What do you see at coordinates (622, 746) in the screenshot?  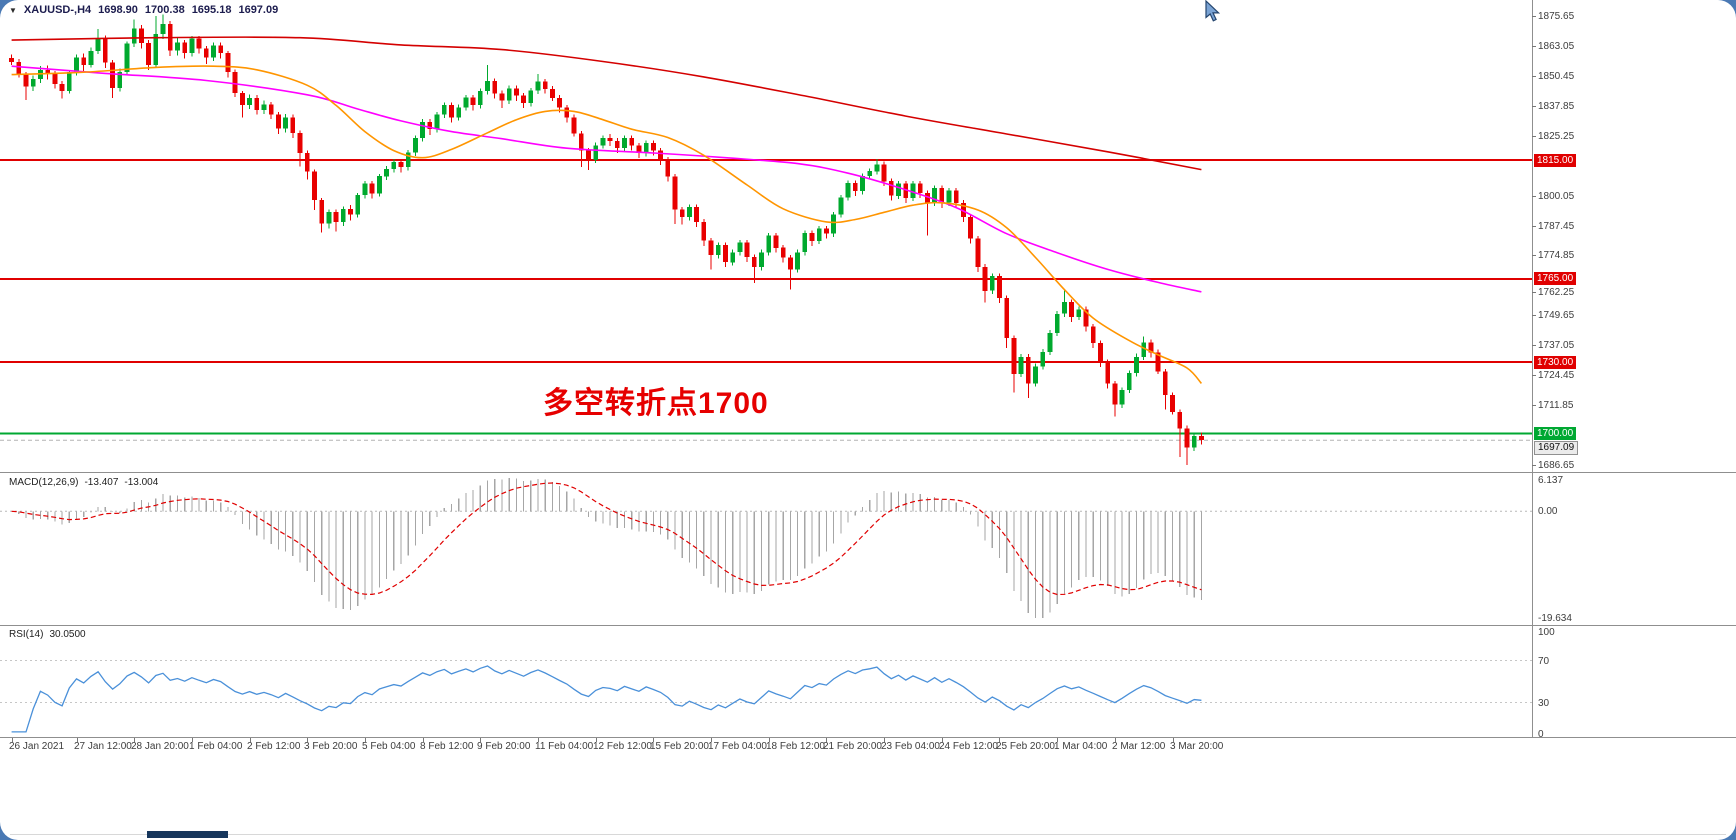 I see `time-axis-label: 12 Feb 12:00` at bounding box center [622, 746].